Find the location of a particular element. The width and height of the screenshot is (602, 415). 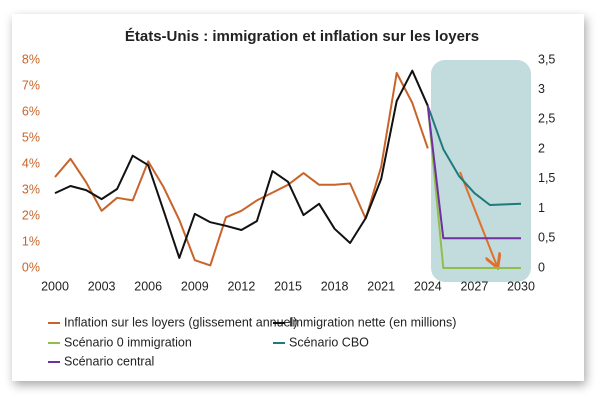

y2-tick-label: 2,5 is located at coordinates (546, 119).